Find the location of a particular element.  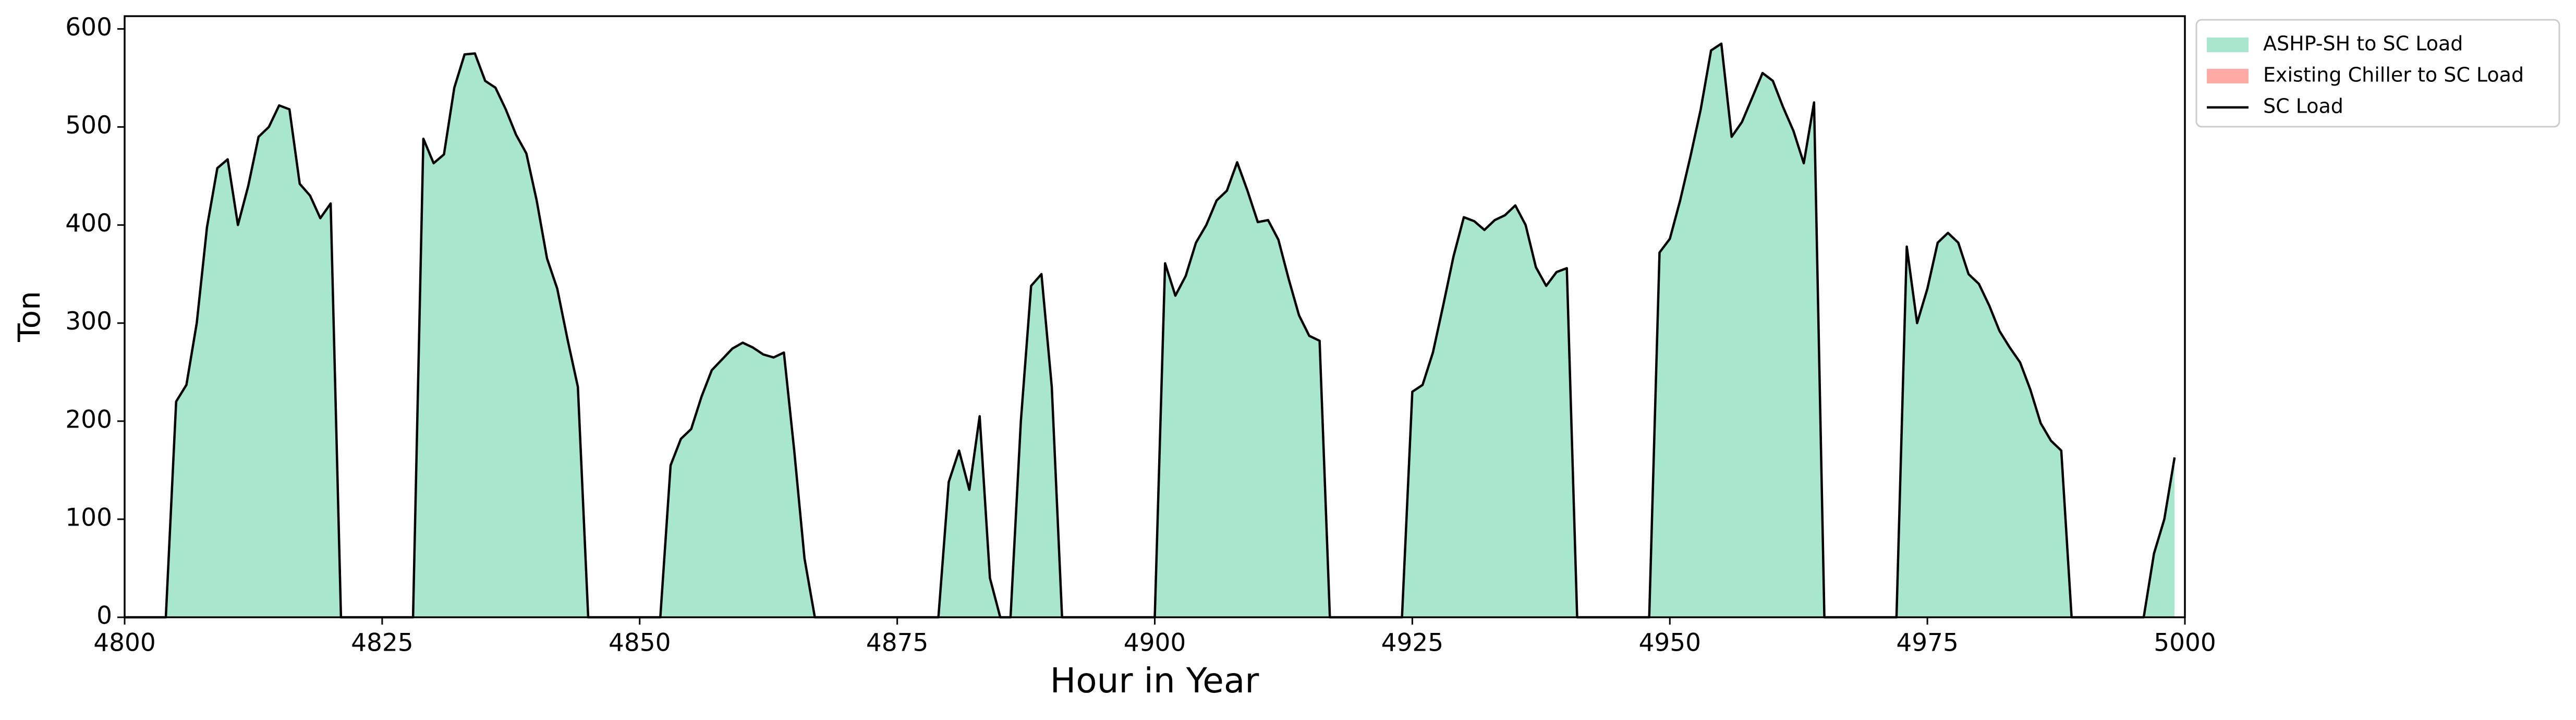

legend-label: ASHP-SH to SC Load is located at coordinates (2363, 44).